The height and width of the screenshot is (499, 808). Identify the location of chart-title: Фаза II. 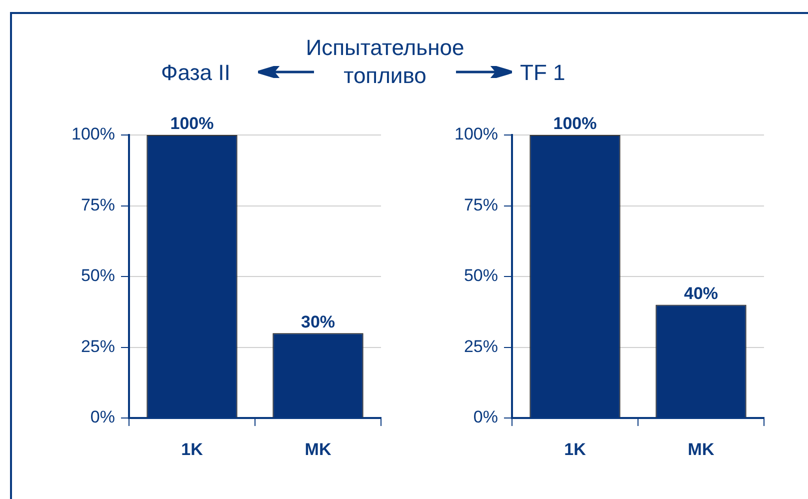
(195, 72).